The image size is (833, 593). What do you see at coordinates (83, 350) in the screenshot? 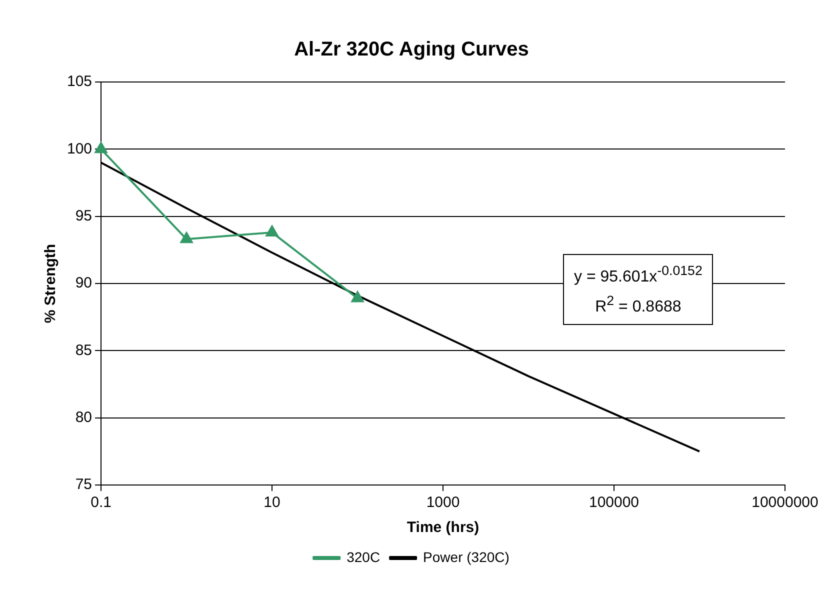
I see `y-tick-label: 85` at bounding box center [83, 350].